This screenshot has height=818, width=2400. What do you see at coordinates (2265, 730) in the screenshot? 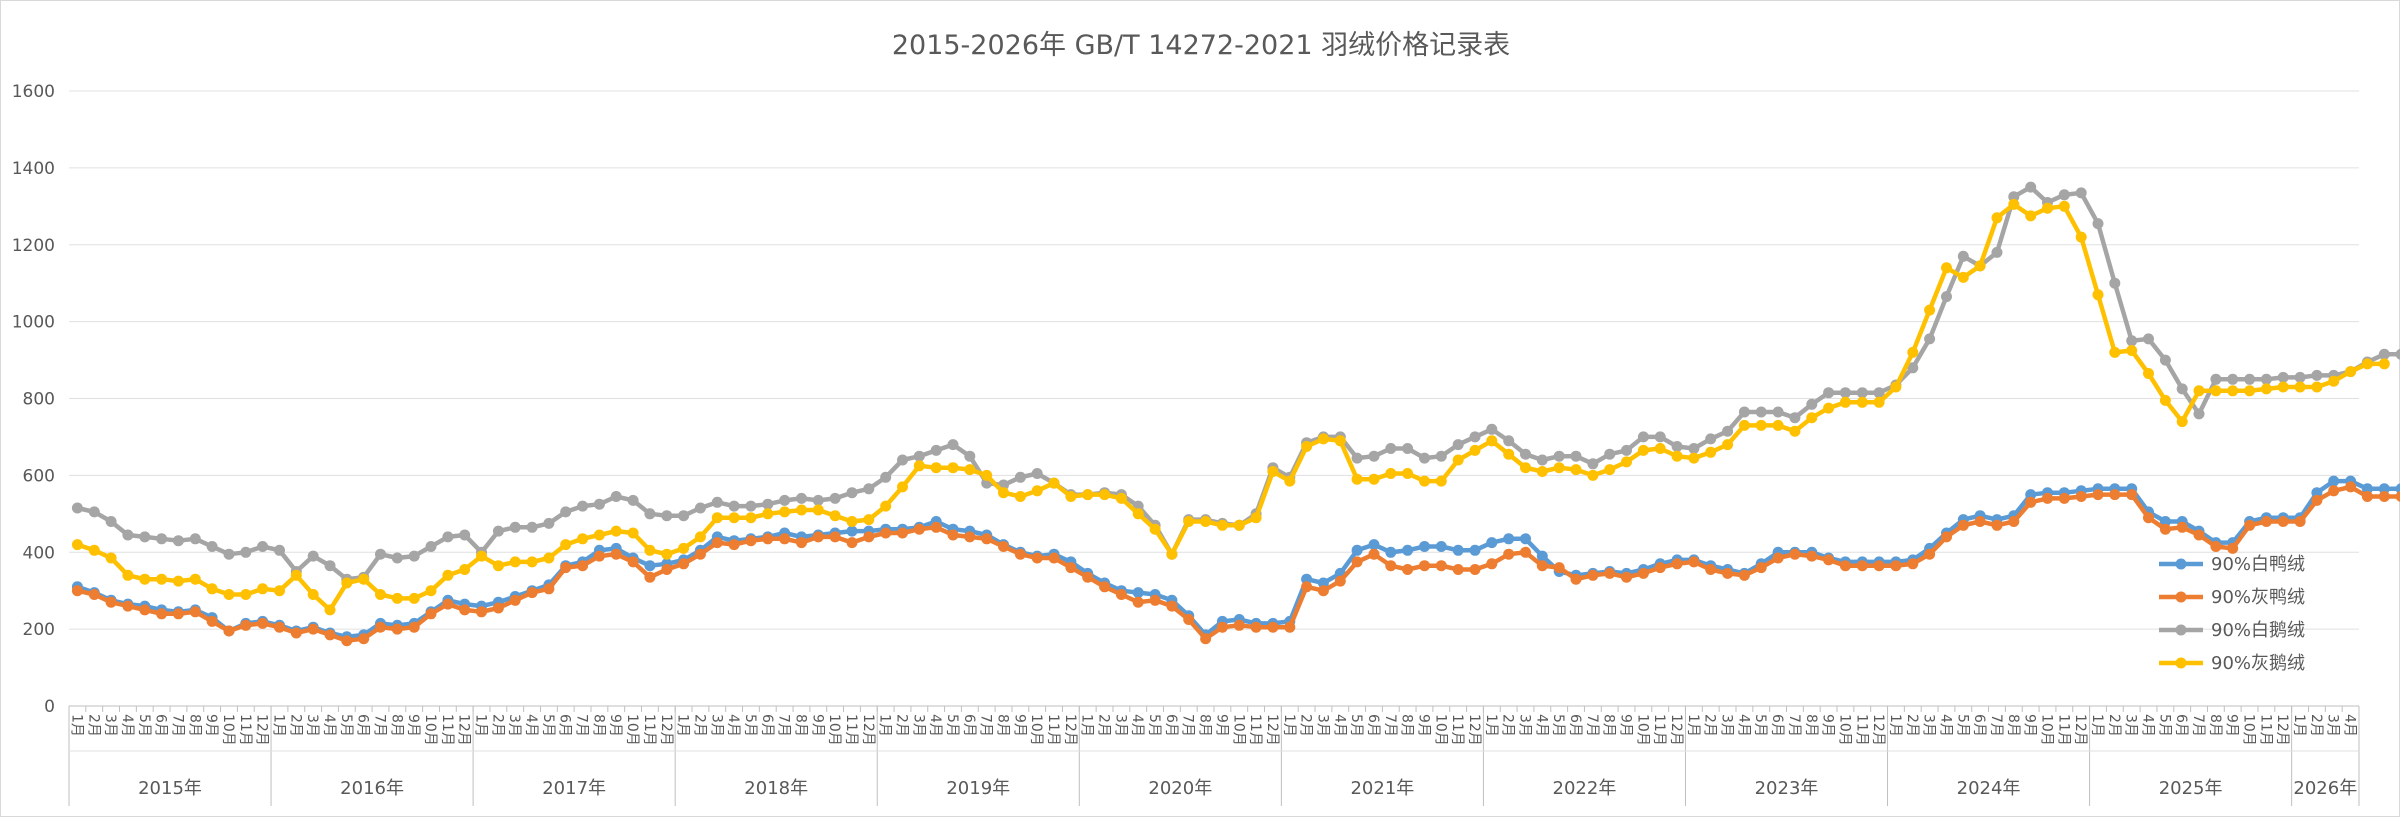
I see `month-tick-label: 11月` at bounding box center [2265, 730].